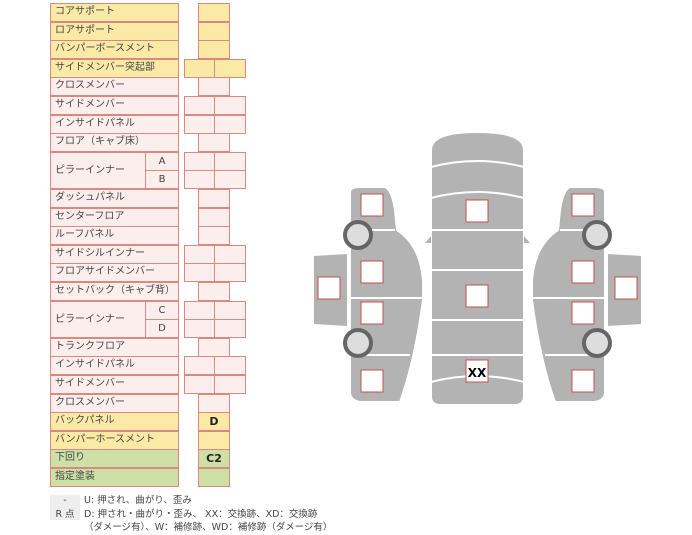  I want to click on center-body, so click(477, 268).